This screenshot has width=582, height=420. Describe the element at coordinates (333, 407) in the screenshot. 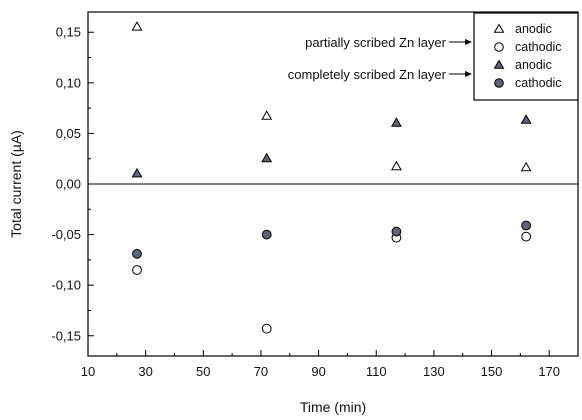

I see `x-axis-label: Time (min)` at that location.